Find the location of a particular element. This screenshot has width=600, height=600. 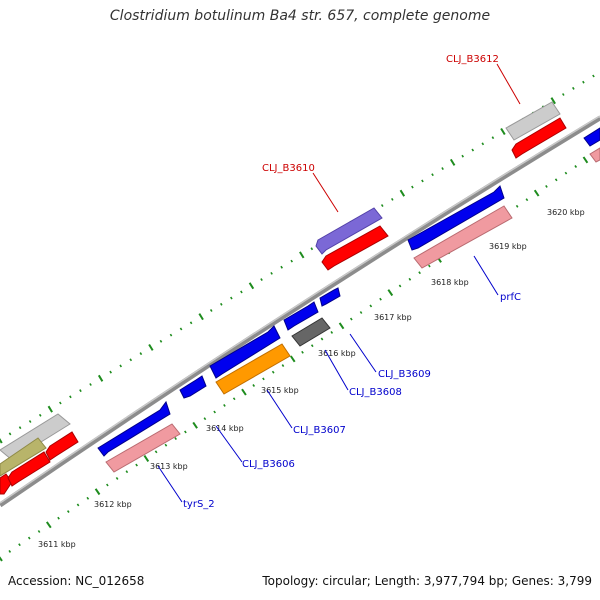

gene-label-clj-b3607: CLJ_B3607 is located at coordinates (319, 430).